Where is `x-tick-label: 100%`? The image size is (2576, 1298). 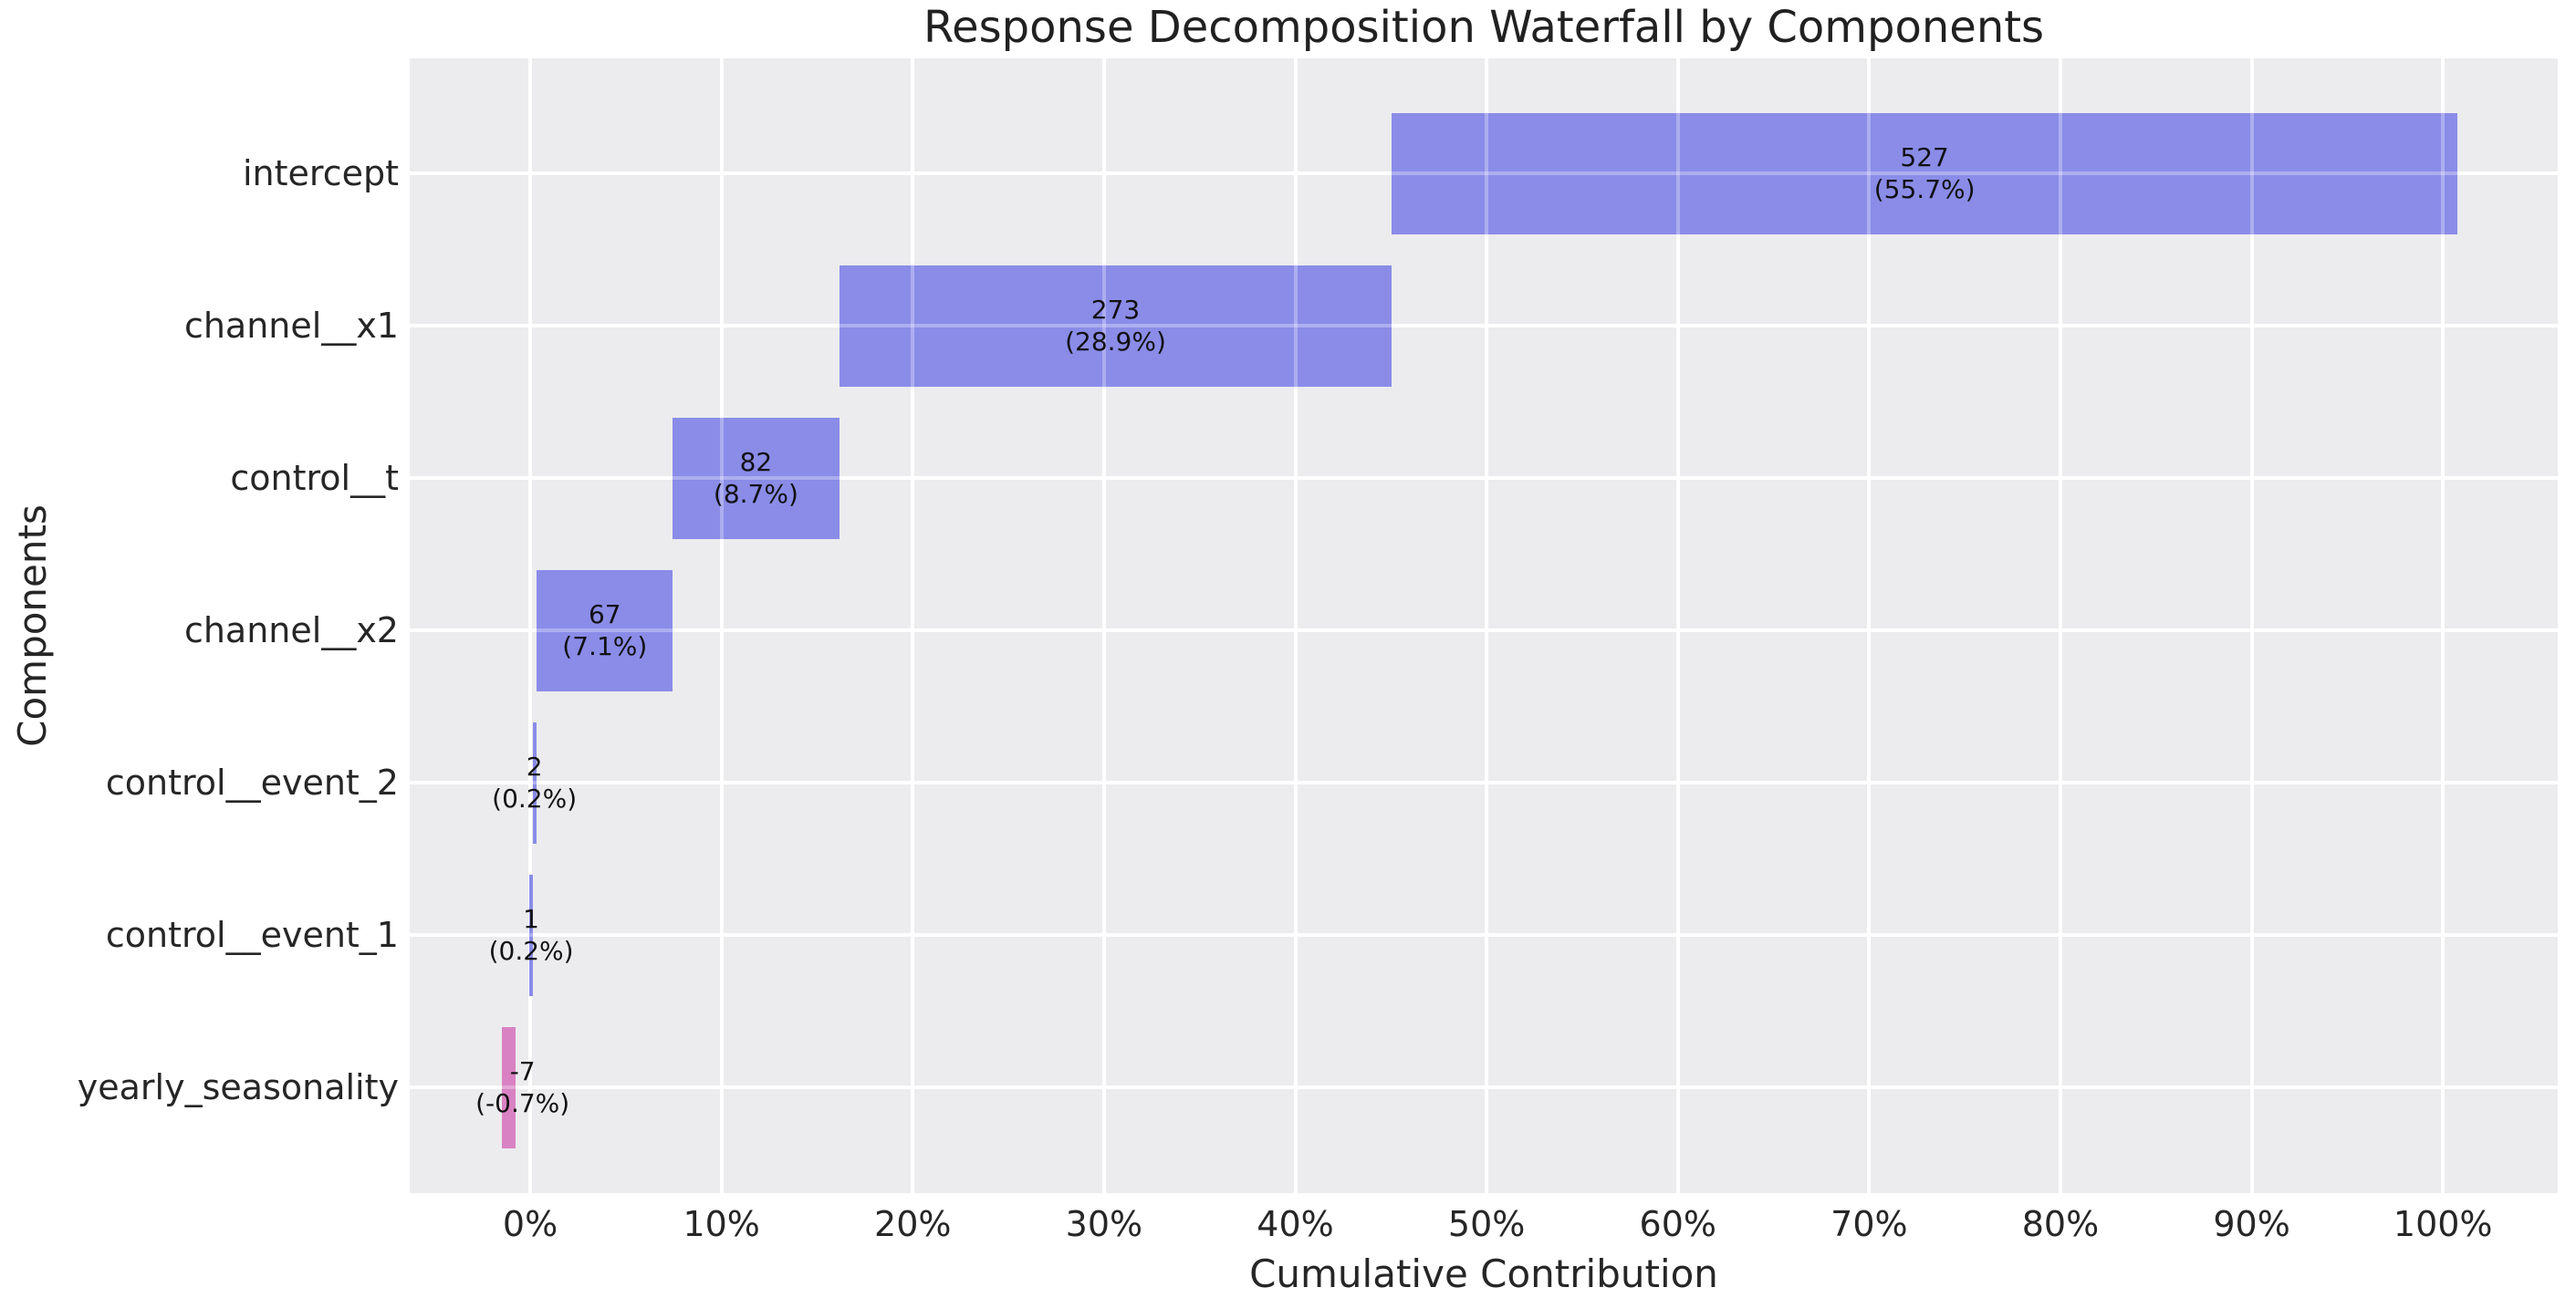 x-tick-label: 100% is located at coordinates (2443, 1224).